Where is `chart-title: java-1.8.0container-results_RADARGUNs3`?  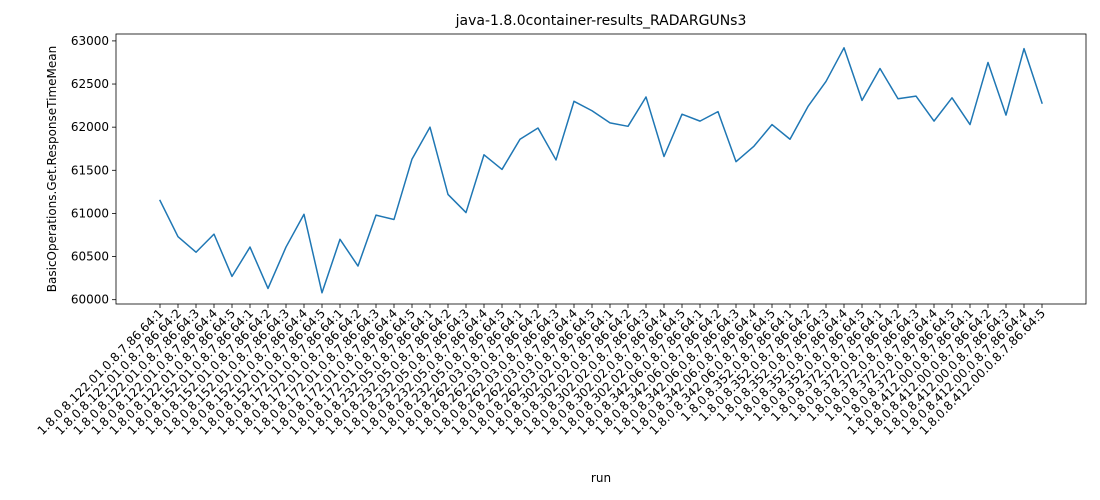 chart-title: java-1.8.0container-results_RADARGUNs3 is located at coordinates (601, 21).